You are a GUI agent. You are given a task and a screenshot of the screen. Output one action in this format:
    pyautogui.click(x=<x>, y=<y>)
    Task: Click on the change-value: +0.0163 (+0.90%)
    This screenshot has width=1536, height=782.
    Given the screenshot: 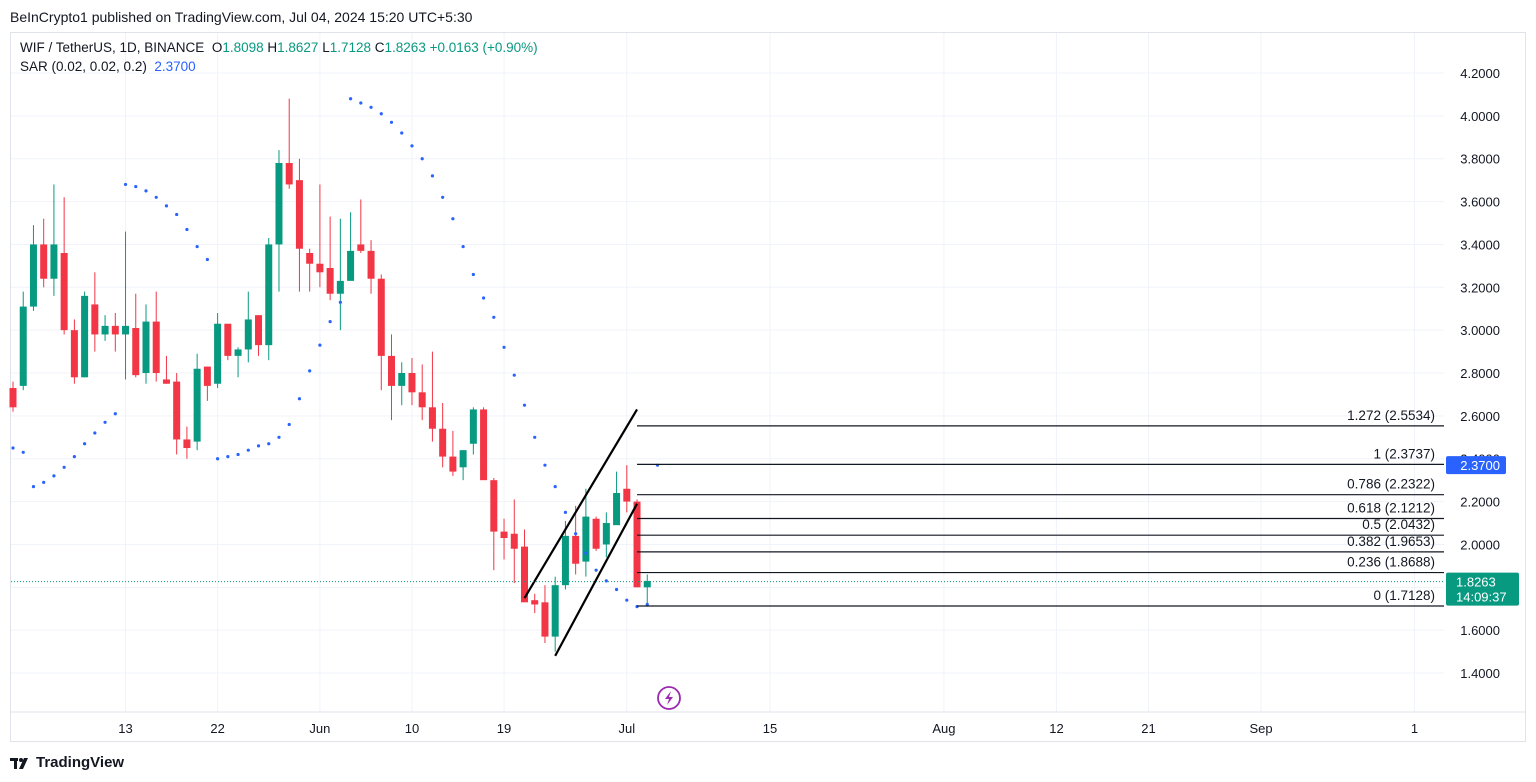 What is the action you would take?
    pyautogui.click(x=483, y=47)
    